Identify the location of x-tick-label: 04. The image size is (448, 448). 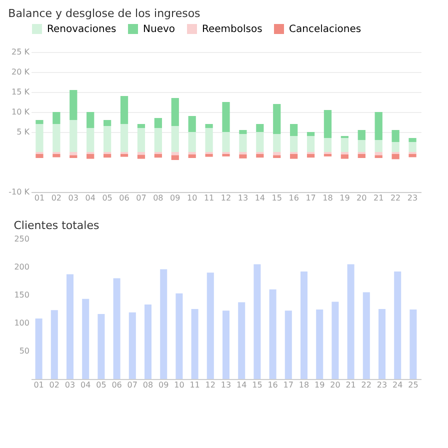
(85, 385).